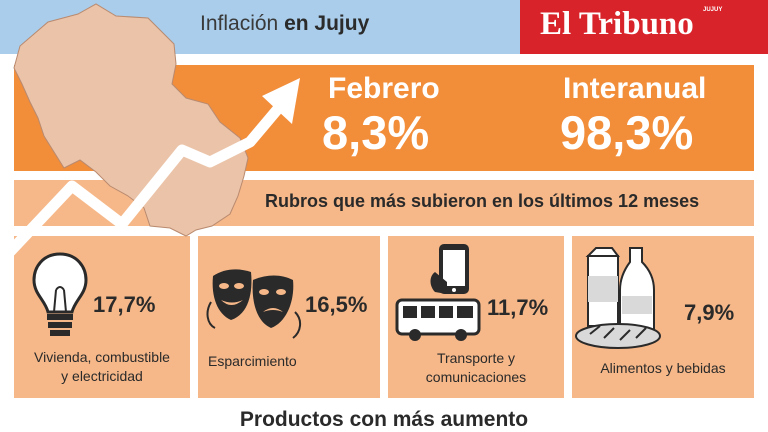  Describe the element at coordinates (476, 377) in the screenshot. I see `category-caption-line2: comunicaciones` at that location.